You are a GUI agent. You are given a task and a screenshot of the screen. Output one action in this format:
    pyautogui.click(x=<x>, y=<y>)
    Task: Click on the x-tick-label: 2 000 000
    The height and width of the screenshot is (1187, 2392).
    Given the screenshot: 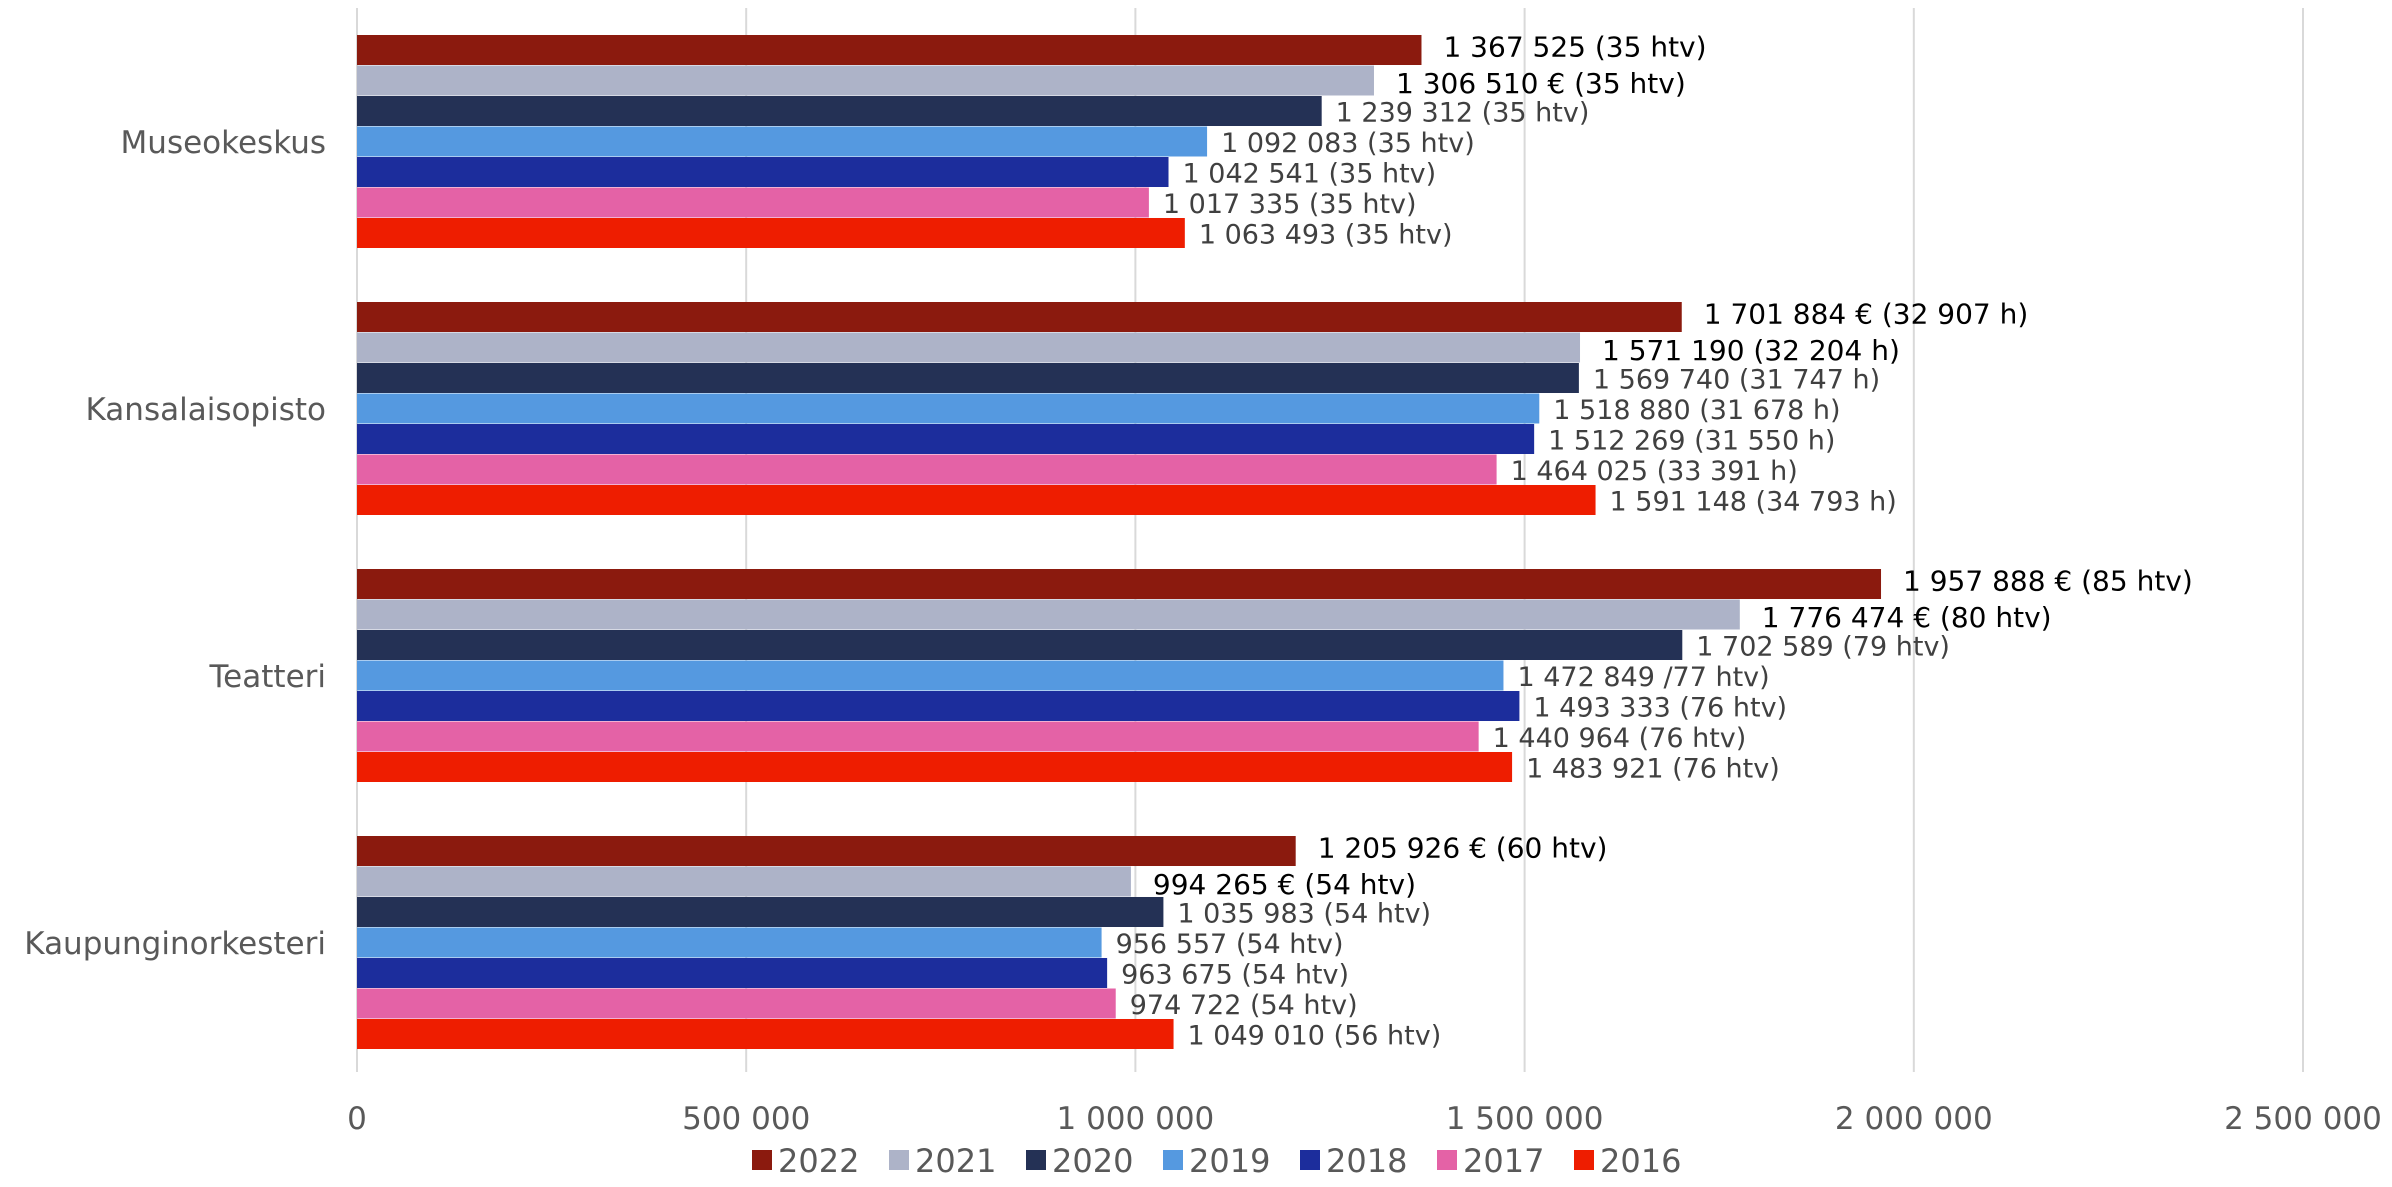 What is the action you would take?
    pyautogui.click(x=1914, y=1119)
    